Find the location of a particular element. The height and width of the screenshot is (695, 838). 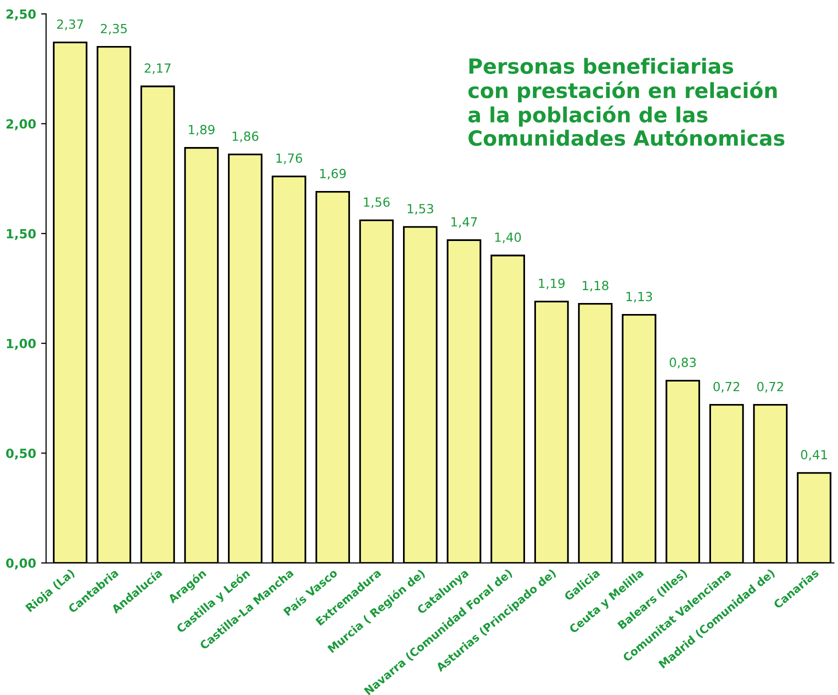

data-label: 0,83 is located at coordinates (683, 363).